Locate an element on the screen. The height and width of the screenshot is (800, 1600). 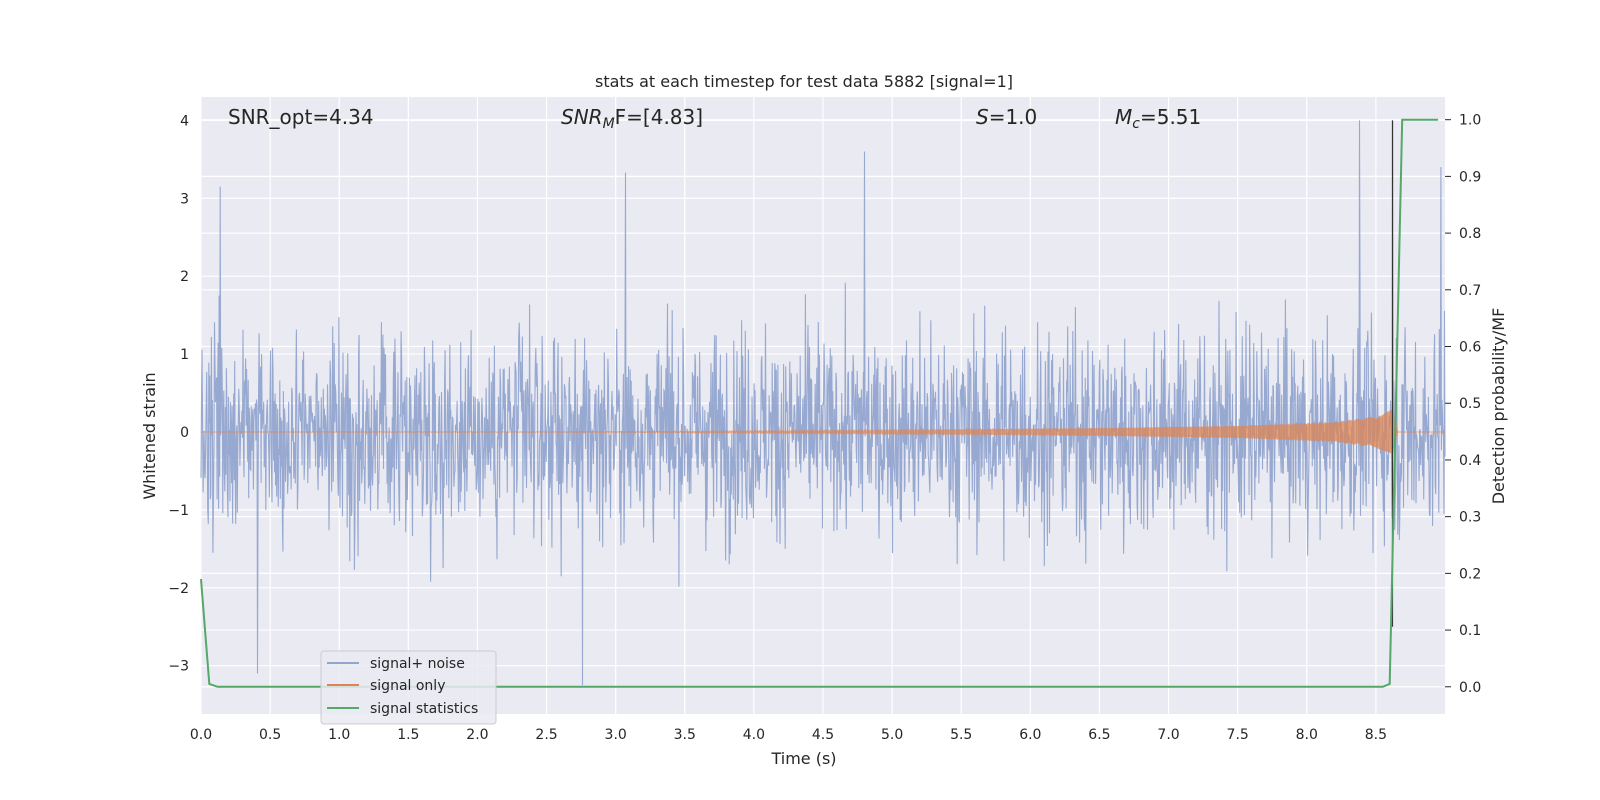
x-tick-label: 3.5 is located at coordinates (685, 735).